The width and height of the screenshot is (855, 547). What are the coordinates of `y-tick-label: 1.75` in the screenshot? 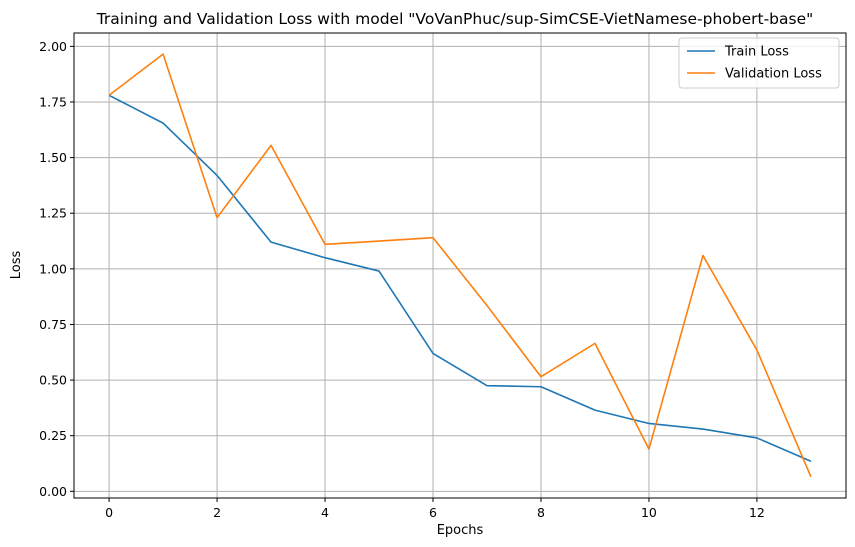 It's located at (53, 101).